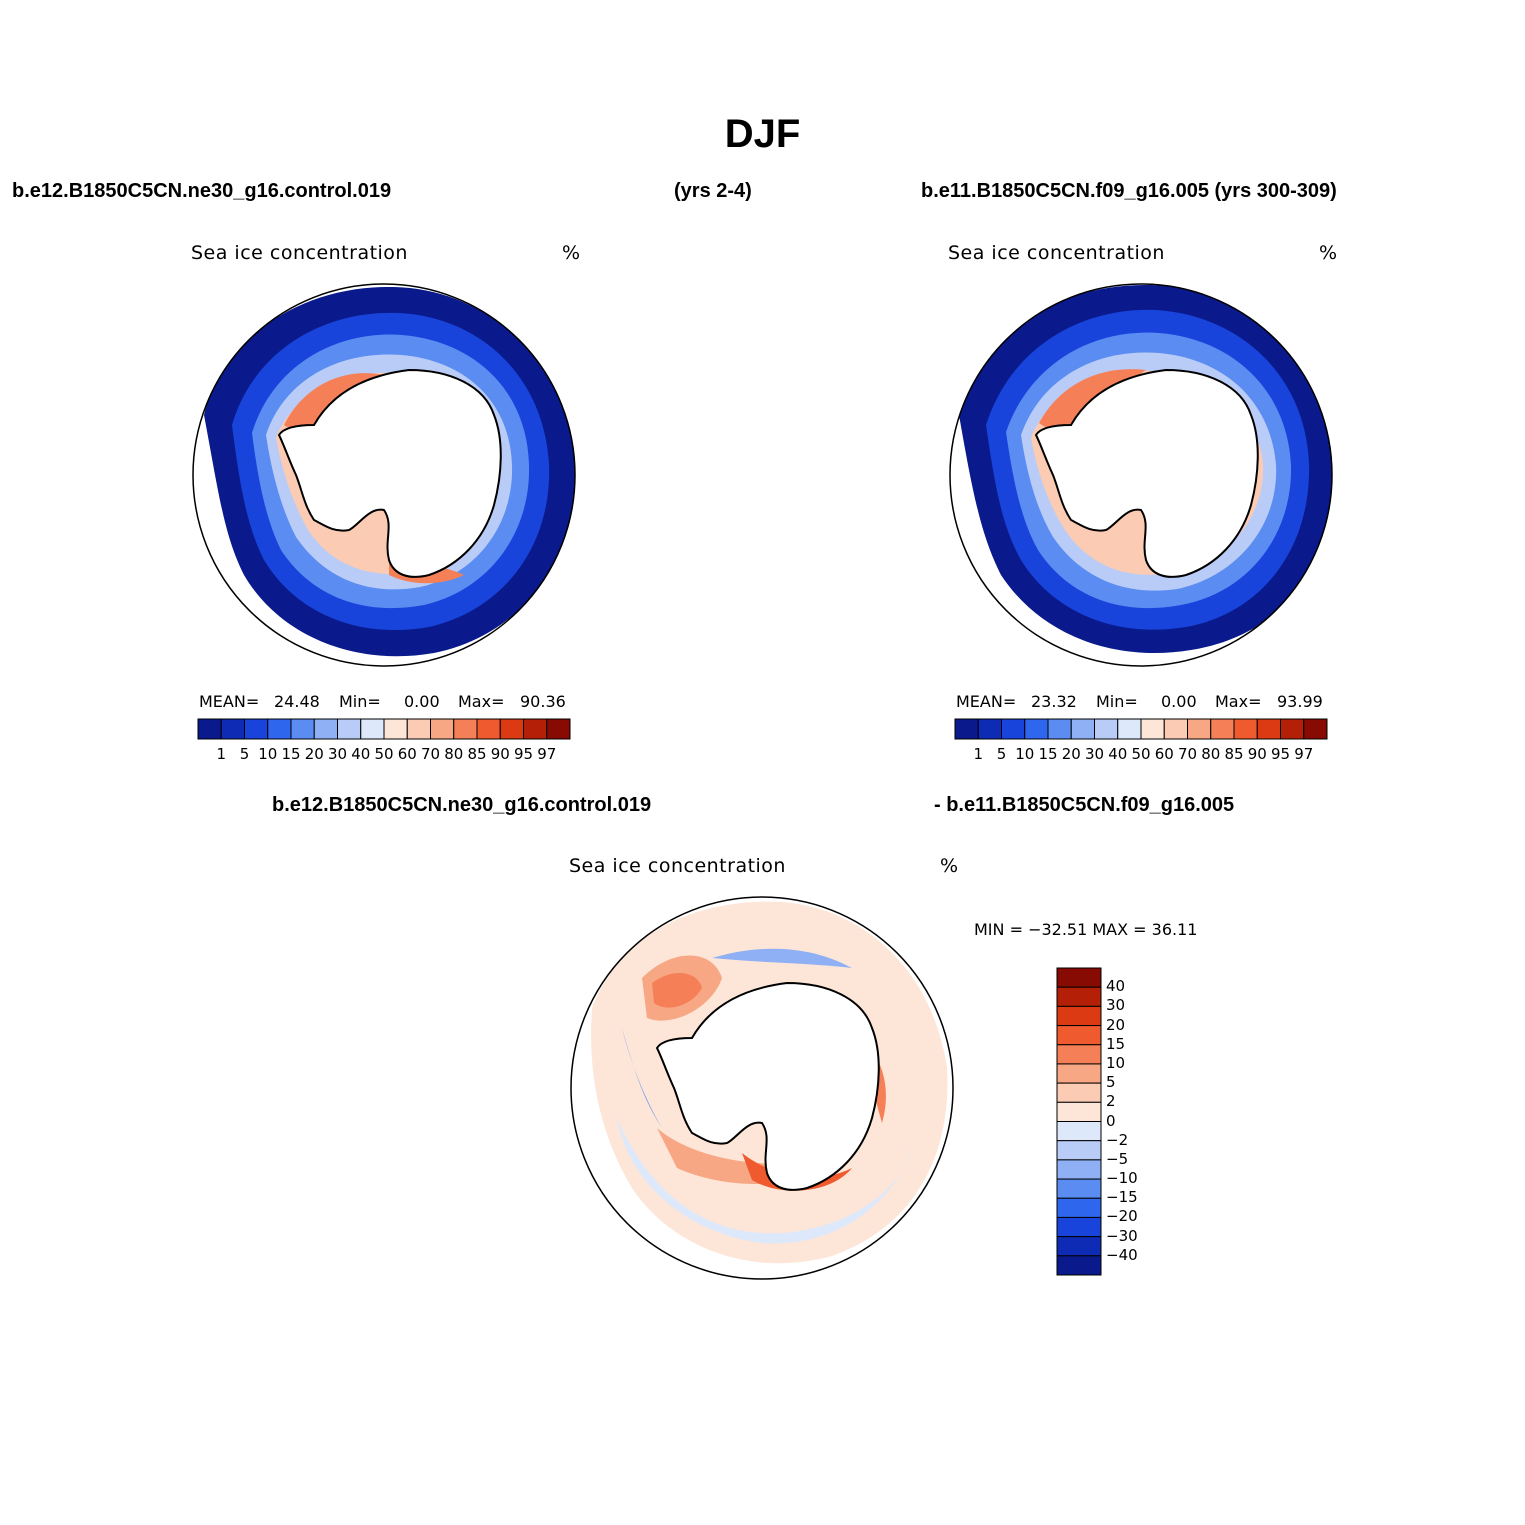 This screenshot has height=1525, width=1525. Describe the element at coordinates (571, 253) in the screenshot. I see `panel-1-units: %` at that location.